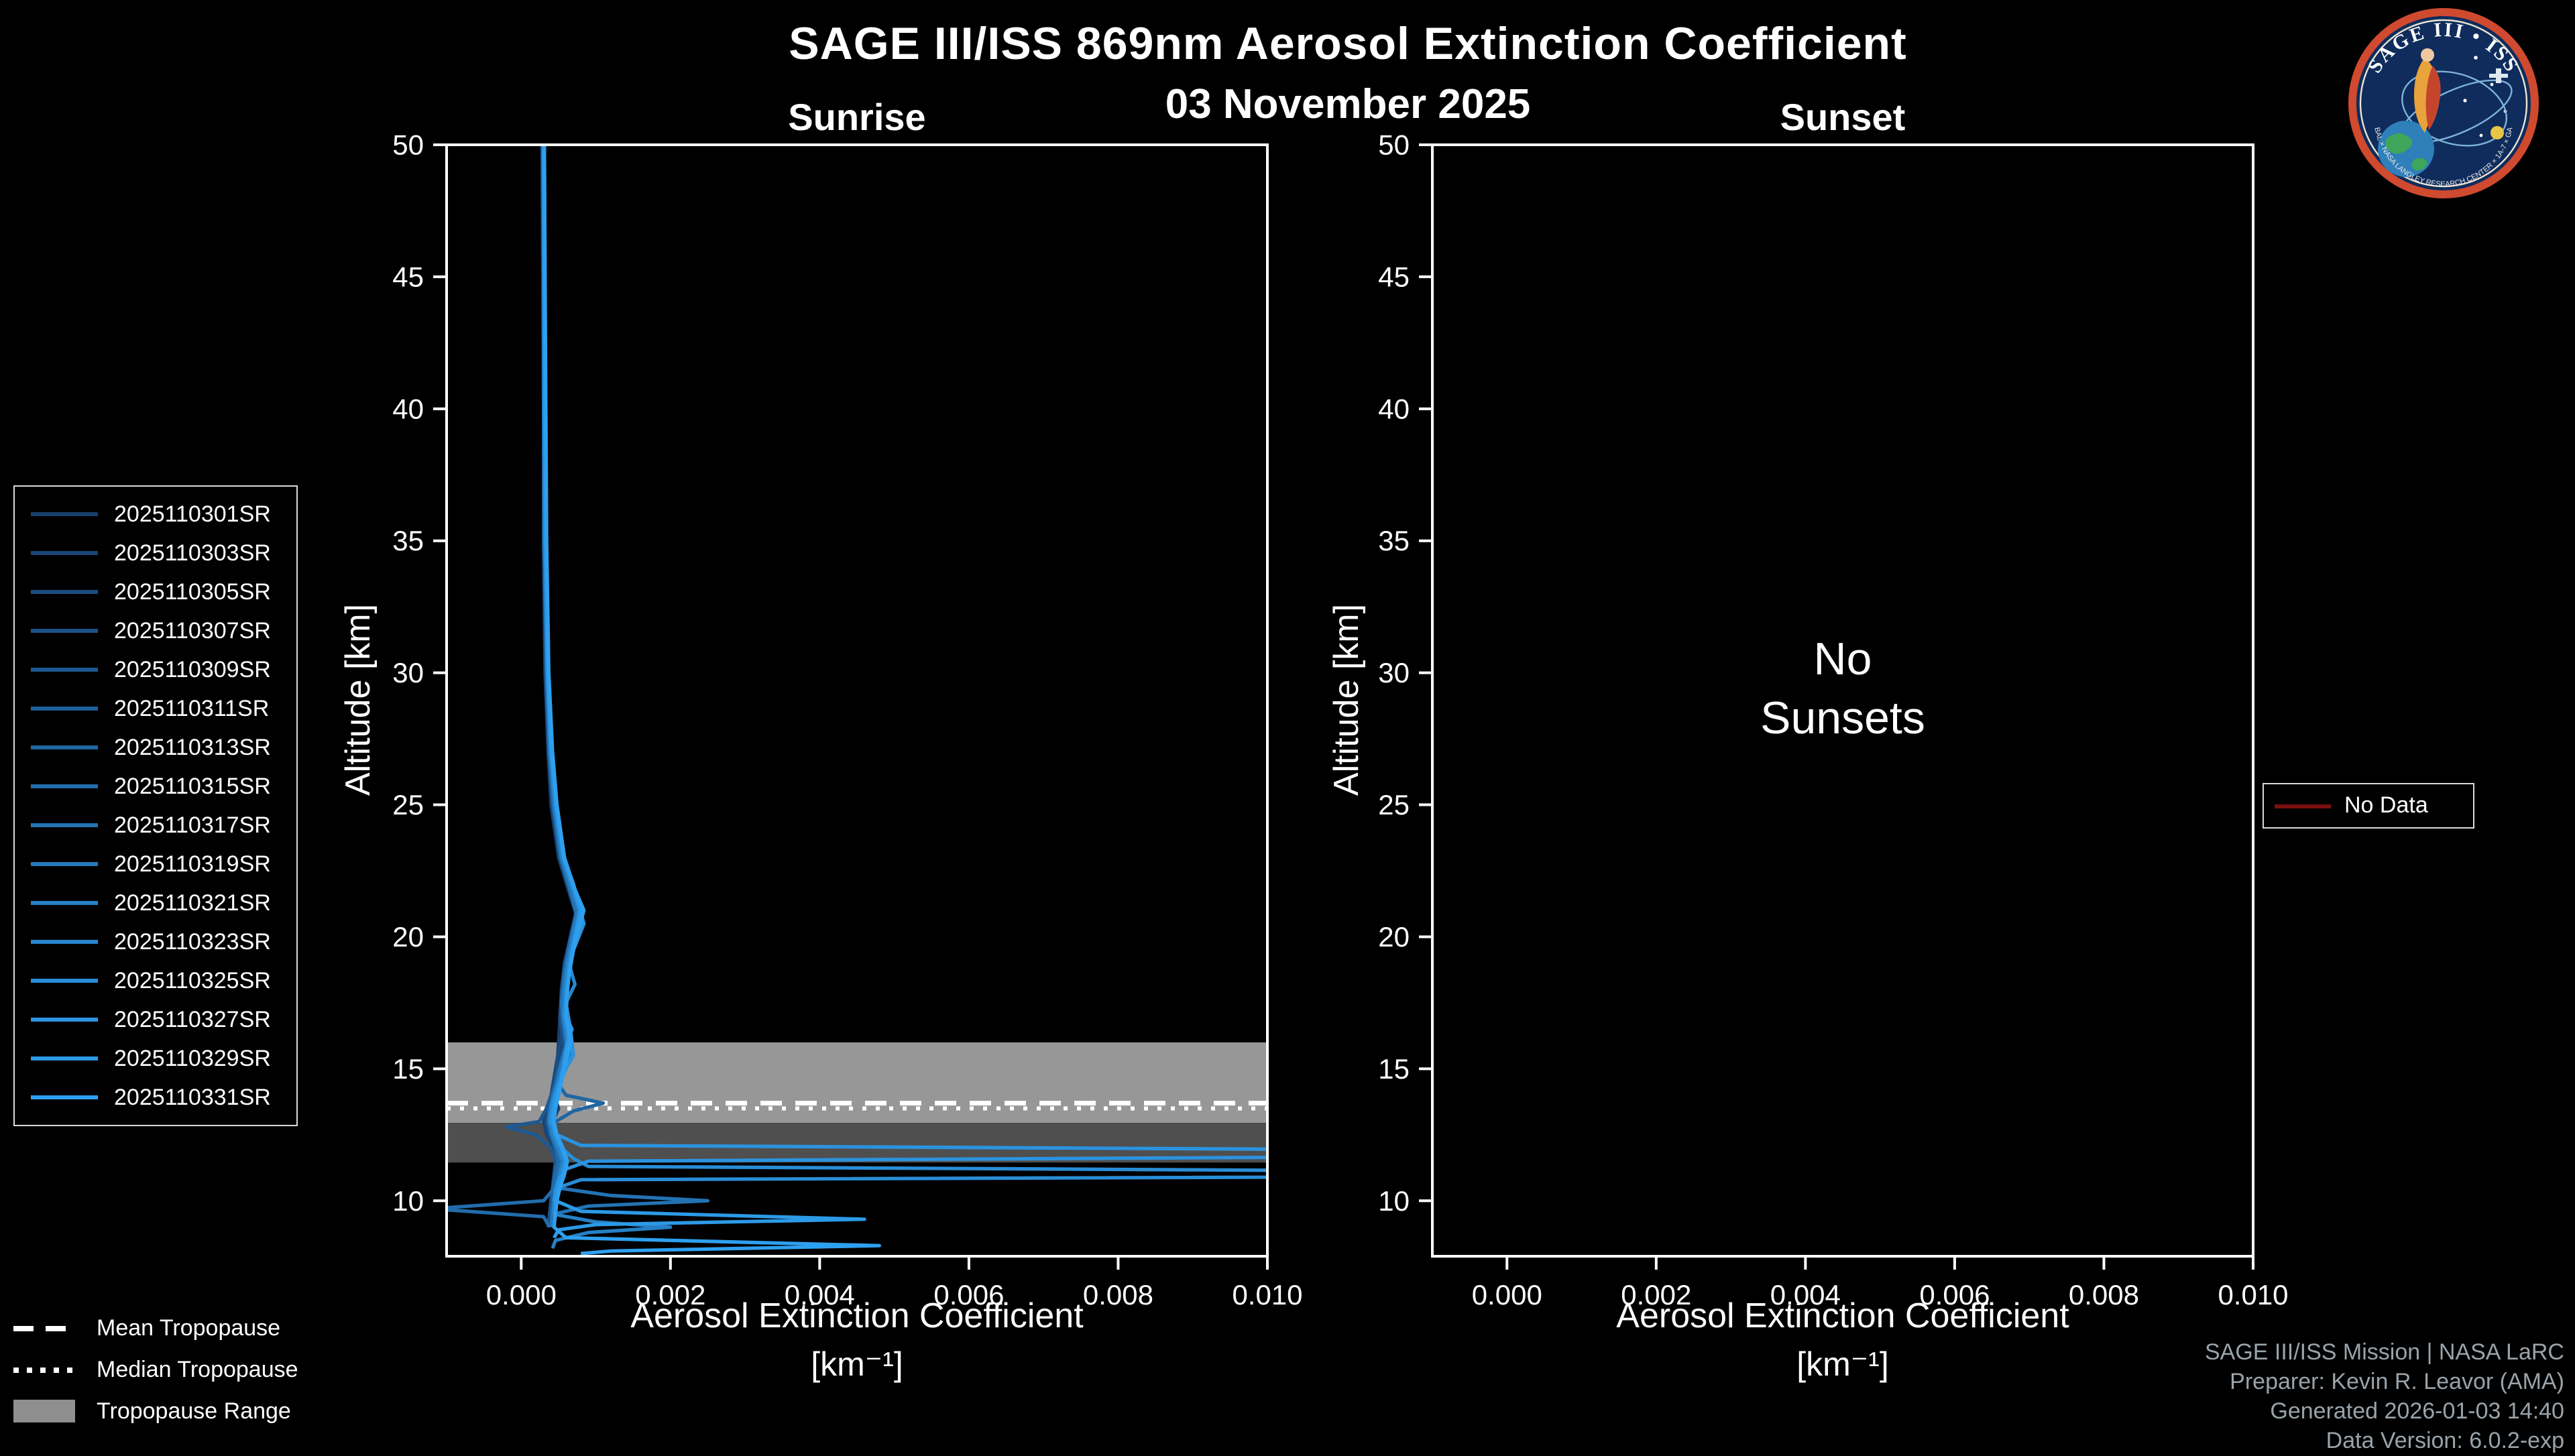  I want to click on legend-series-label: 2025110303SR, so click(192, 552).